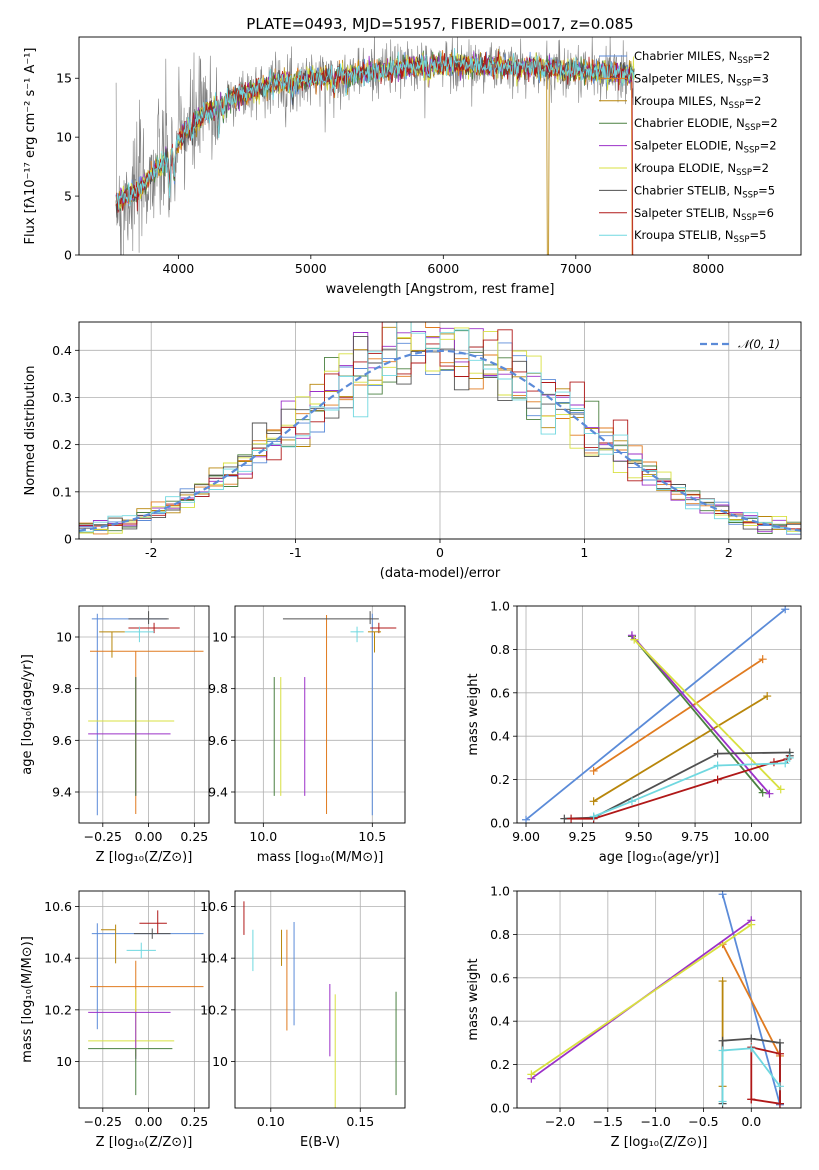 The image size is (819, 1170). I want to click on x-tick-label: −2.0, so click(560, 1121).